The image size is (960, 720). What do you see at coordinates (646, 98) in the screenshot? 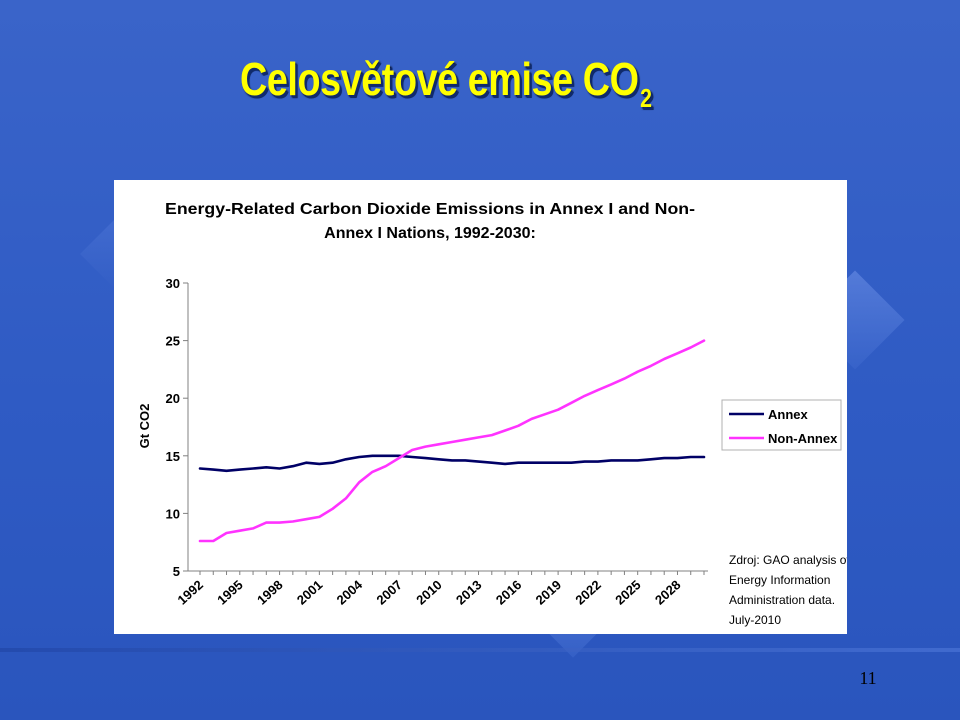
I see `slide-title-subscript: 2` at bounding box center [646, 98].